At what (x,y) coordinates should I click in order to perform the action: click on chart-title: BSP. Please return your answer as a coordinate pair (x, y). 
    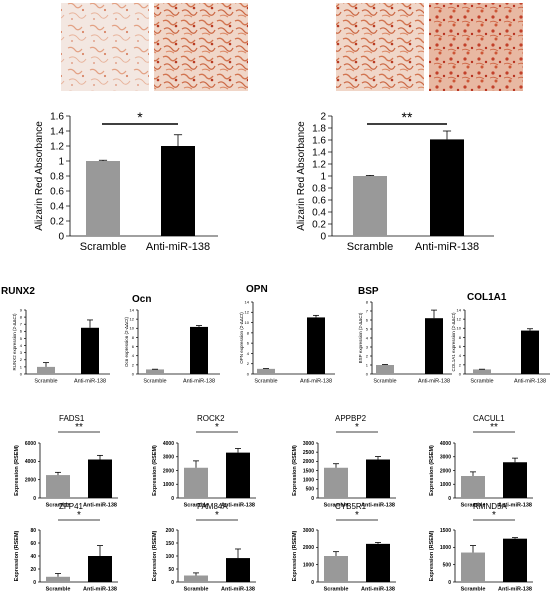
    Looking at the image, I should click on (368, 291).